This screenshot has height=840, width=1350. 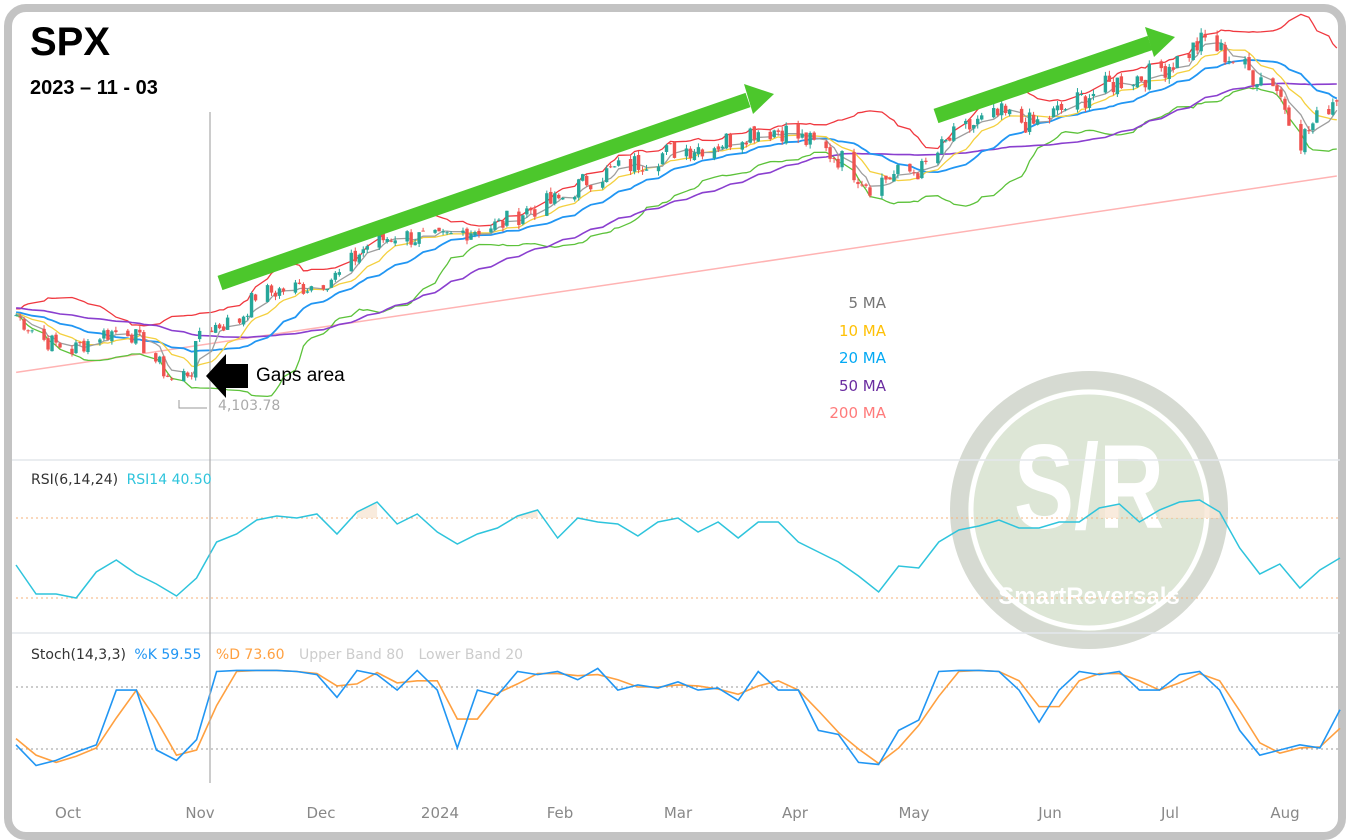 I want to click on x-tick-label: Dec, so click(x=321, y=813).